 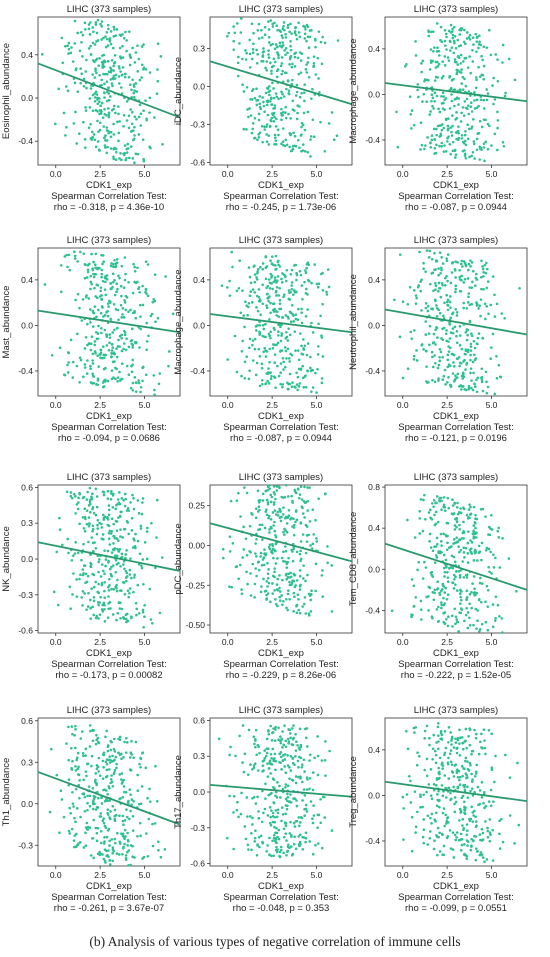 I want to click on y-axis-label: pDC_abundance, so click(x=178, y=558).